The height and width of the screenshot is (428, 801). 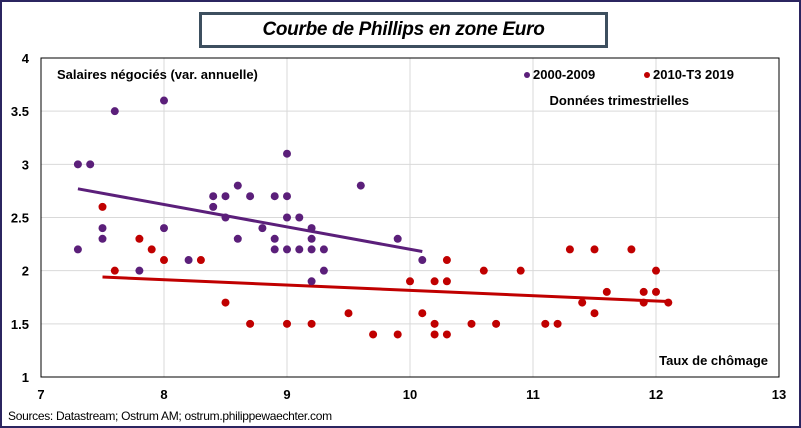 I want to click on point-2010-T3 2019-3, so click(x=164, y=260).